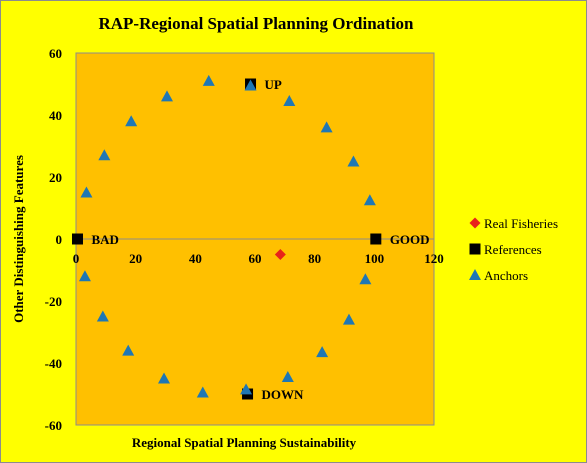  I want to click on legend: Real Fisheries References Anchors, so click(513, 249).